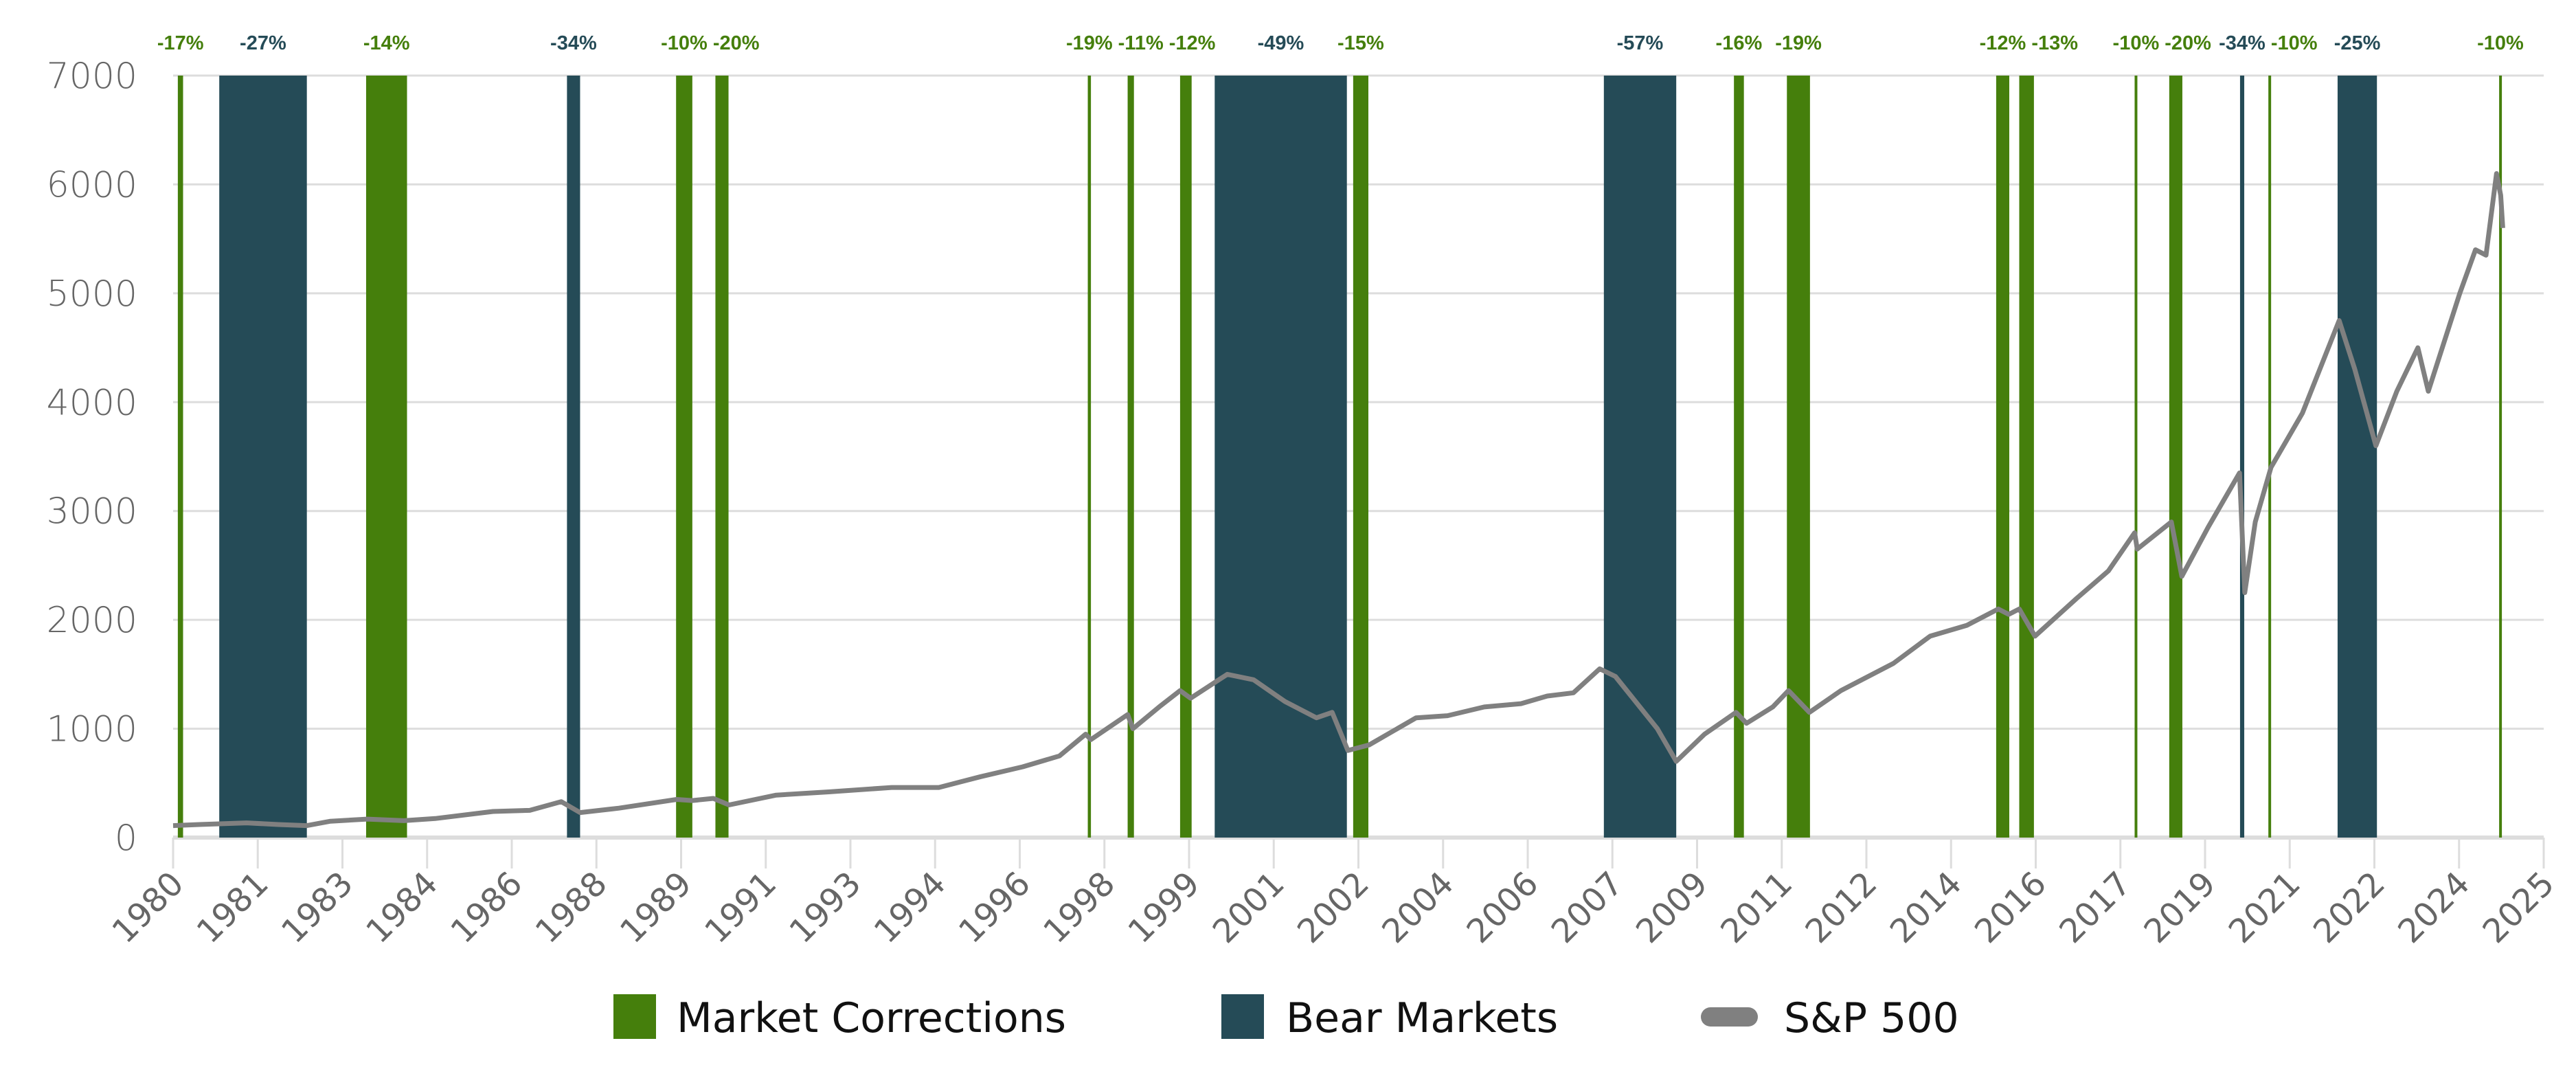 This screenshot has width=2576, height=1065. Describe the element at coordinates (656, 907) in the screenshot. I see `x-tick-label: 1989` at that location.